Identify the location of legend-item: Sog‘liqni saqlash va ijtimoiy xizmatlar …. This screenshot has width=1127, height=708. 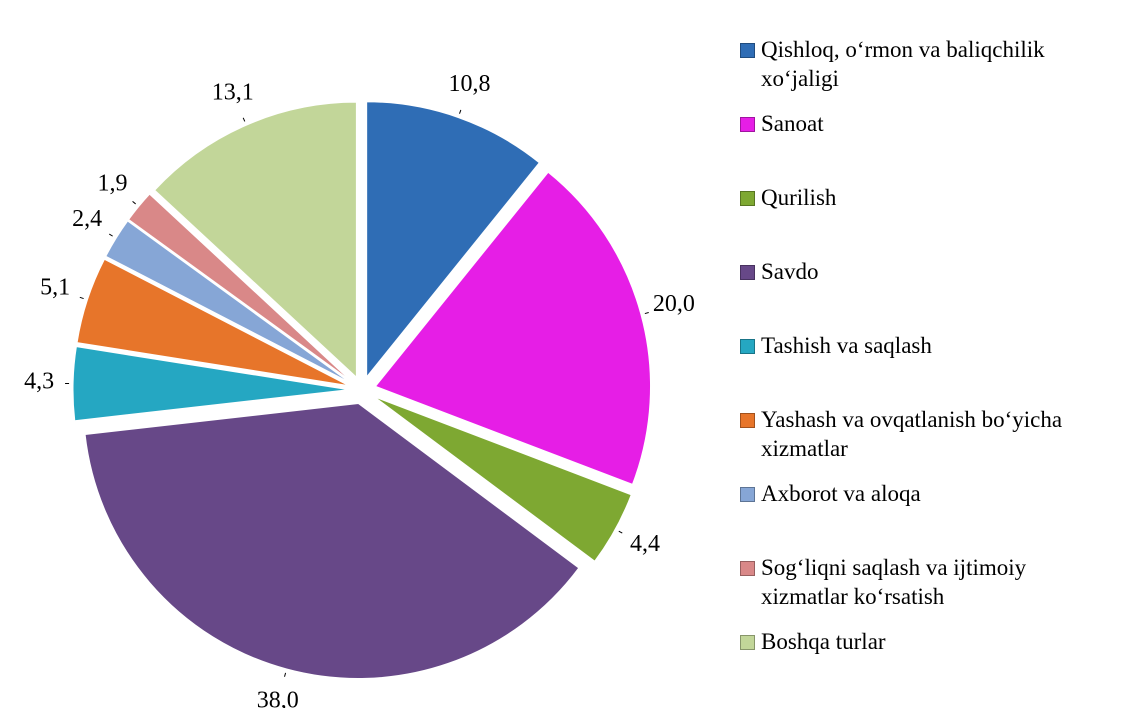
(926, 582).